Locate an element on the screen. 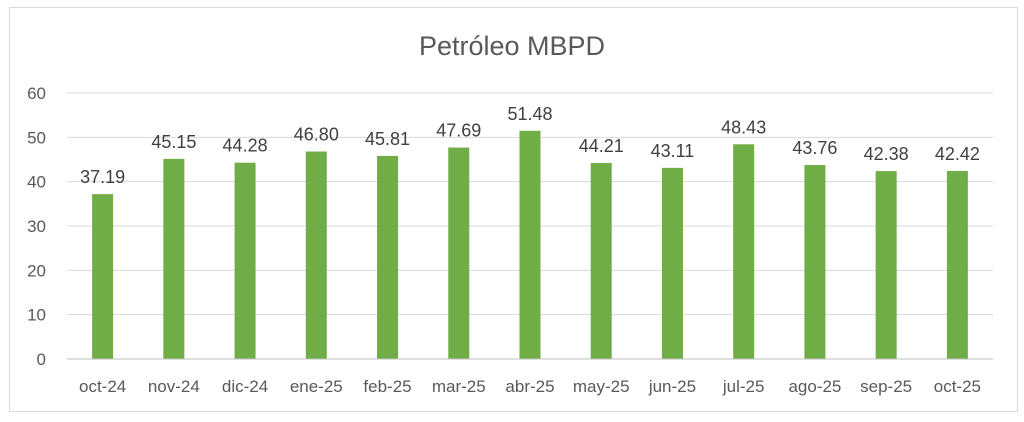 The height and width of the screenshot is (422, 1024). data-label: 43.11 is located at coordinates (673, 151).